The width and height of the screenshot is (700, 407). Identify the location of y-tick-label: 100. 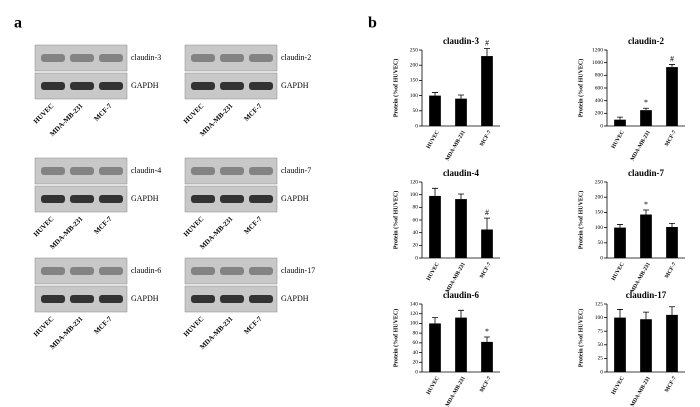
(599, 228).